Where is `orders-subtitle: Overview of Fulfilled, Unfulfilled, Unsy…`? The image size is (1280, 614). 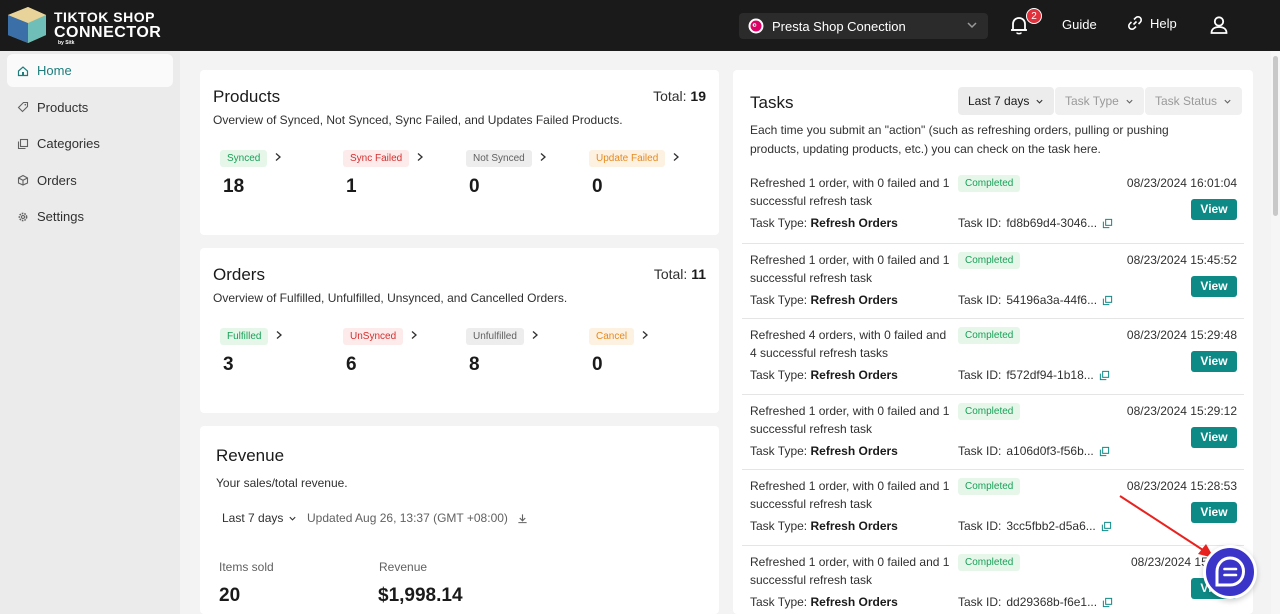 orders-subtitle: Overview of Fulfilled, Unfulfilled, Unsy… is located at coordinates (390, 298).